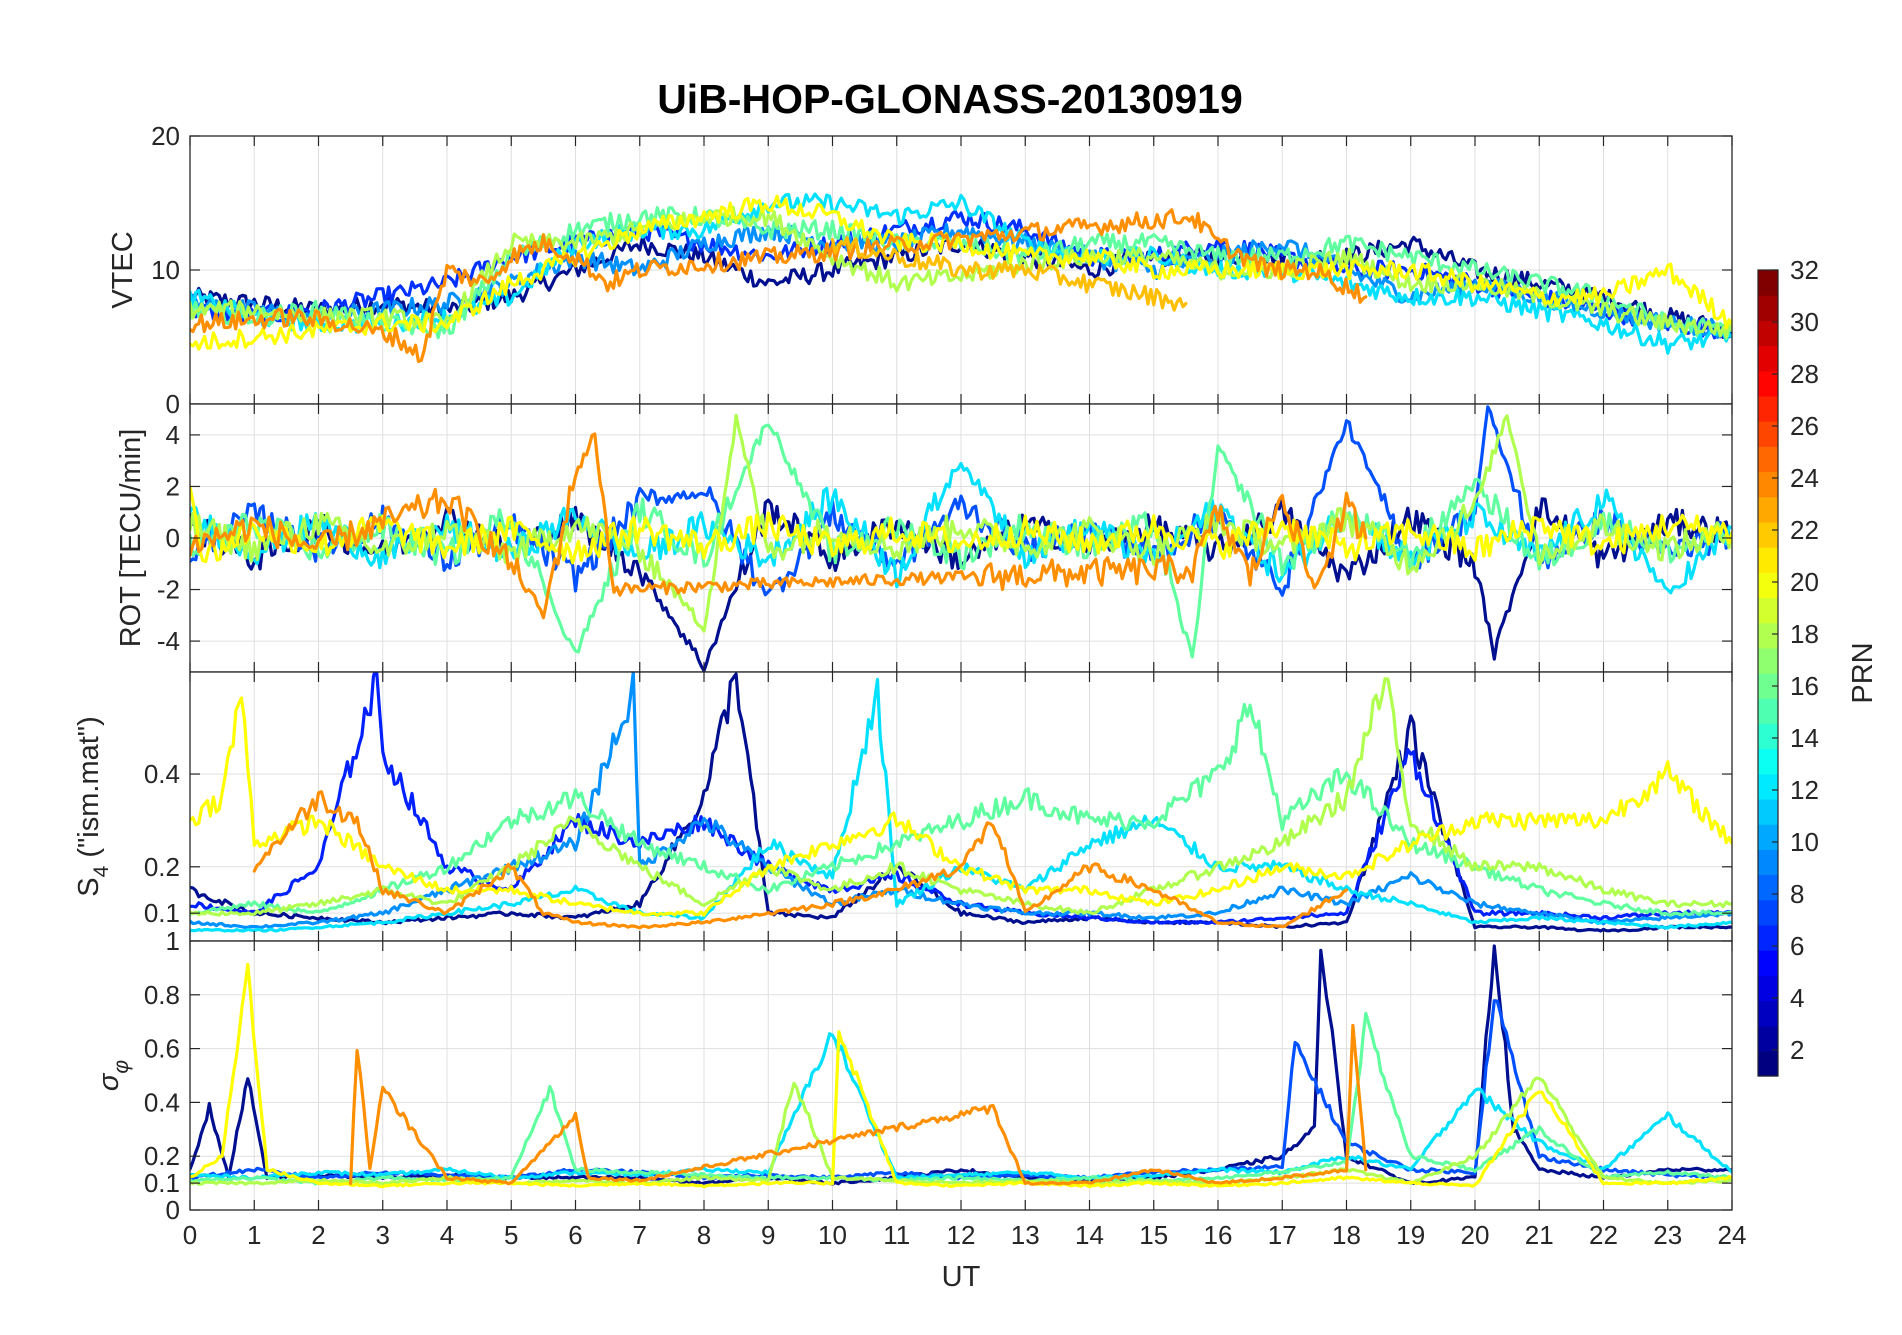 The image size is (1902, 1335). What do you see at coordinates (162, 1183) in the screenshot?
I see `y-tick-label: 0.1` at bounding box center [162, 1183].